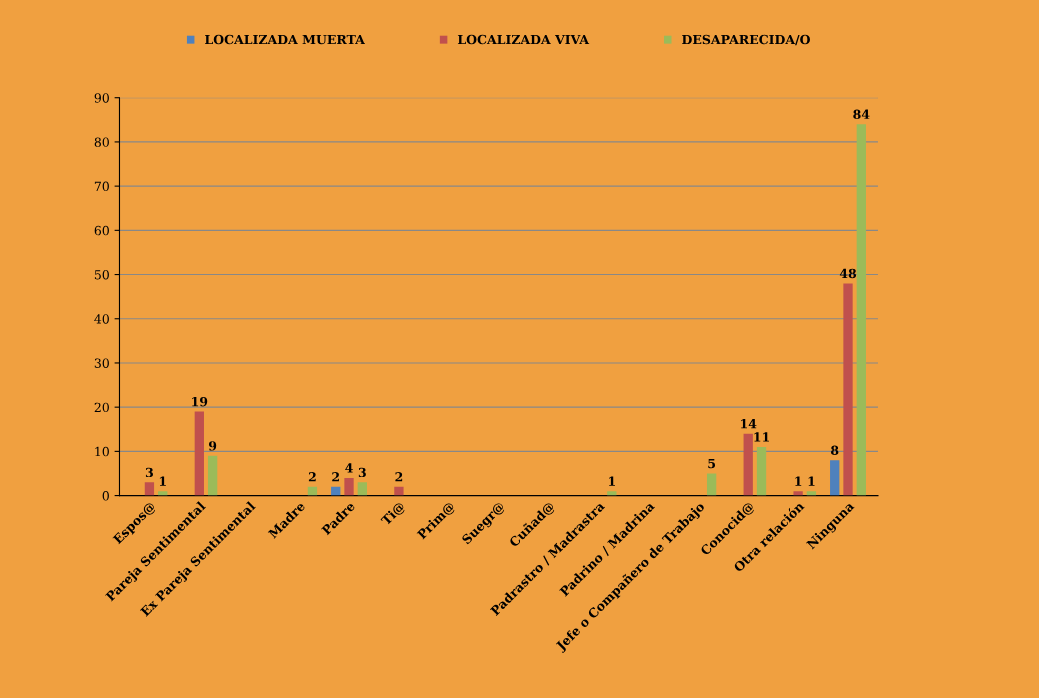 This screenshot has height=698, width=1039. I want to click on data-label: 4, so click(349, 468).